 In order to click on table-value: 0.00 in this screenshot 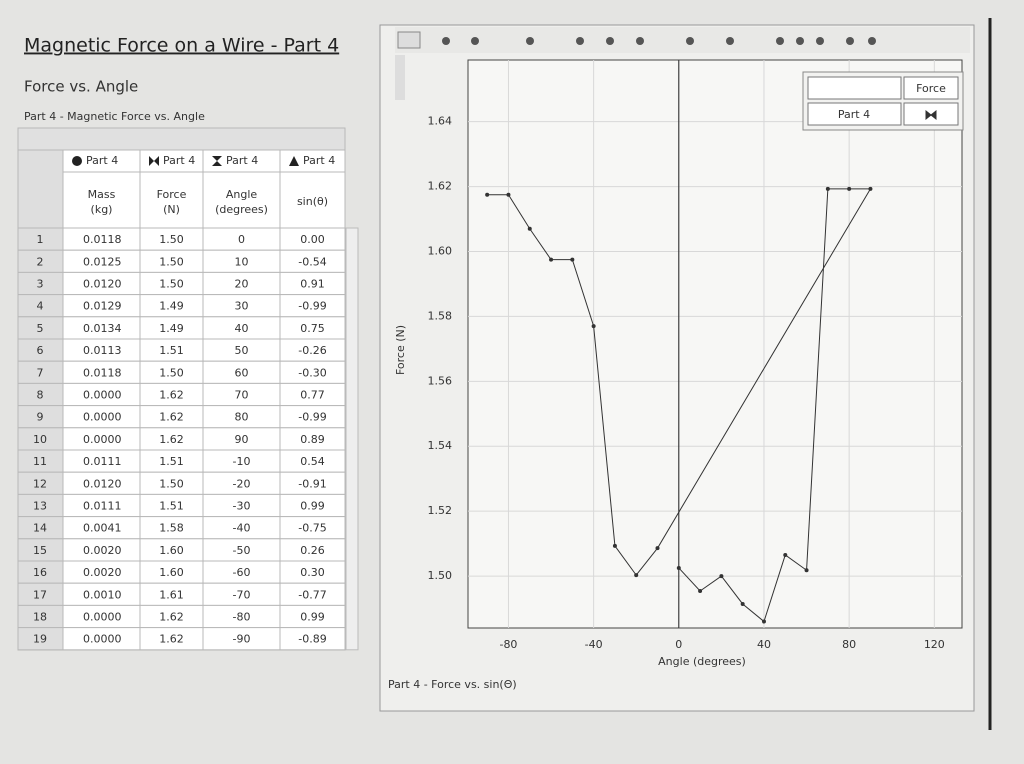, I will do `click(312, 239)`.